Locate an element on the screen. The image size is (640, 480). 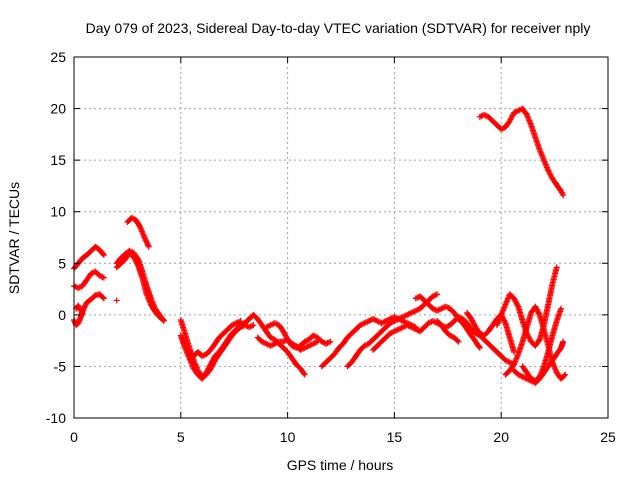
series-sat-x is located at coordinates (542, 344).